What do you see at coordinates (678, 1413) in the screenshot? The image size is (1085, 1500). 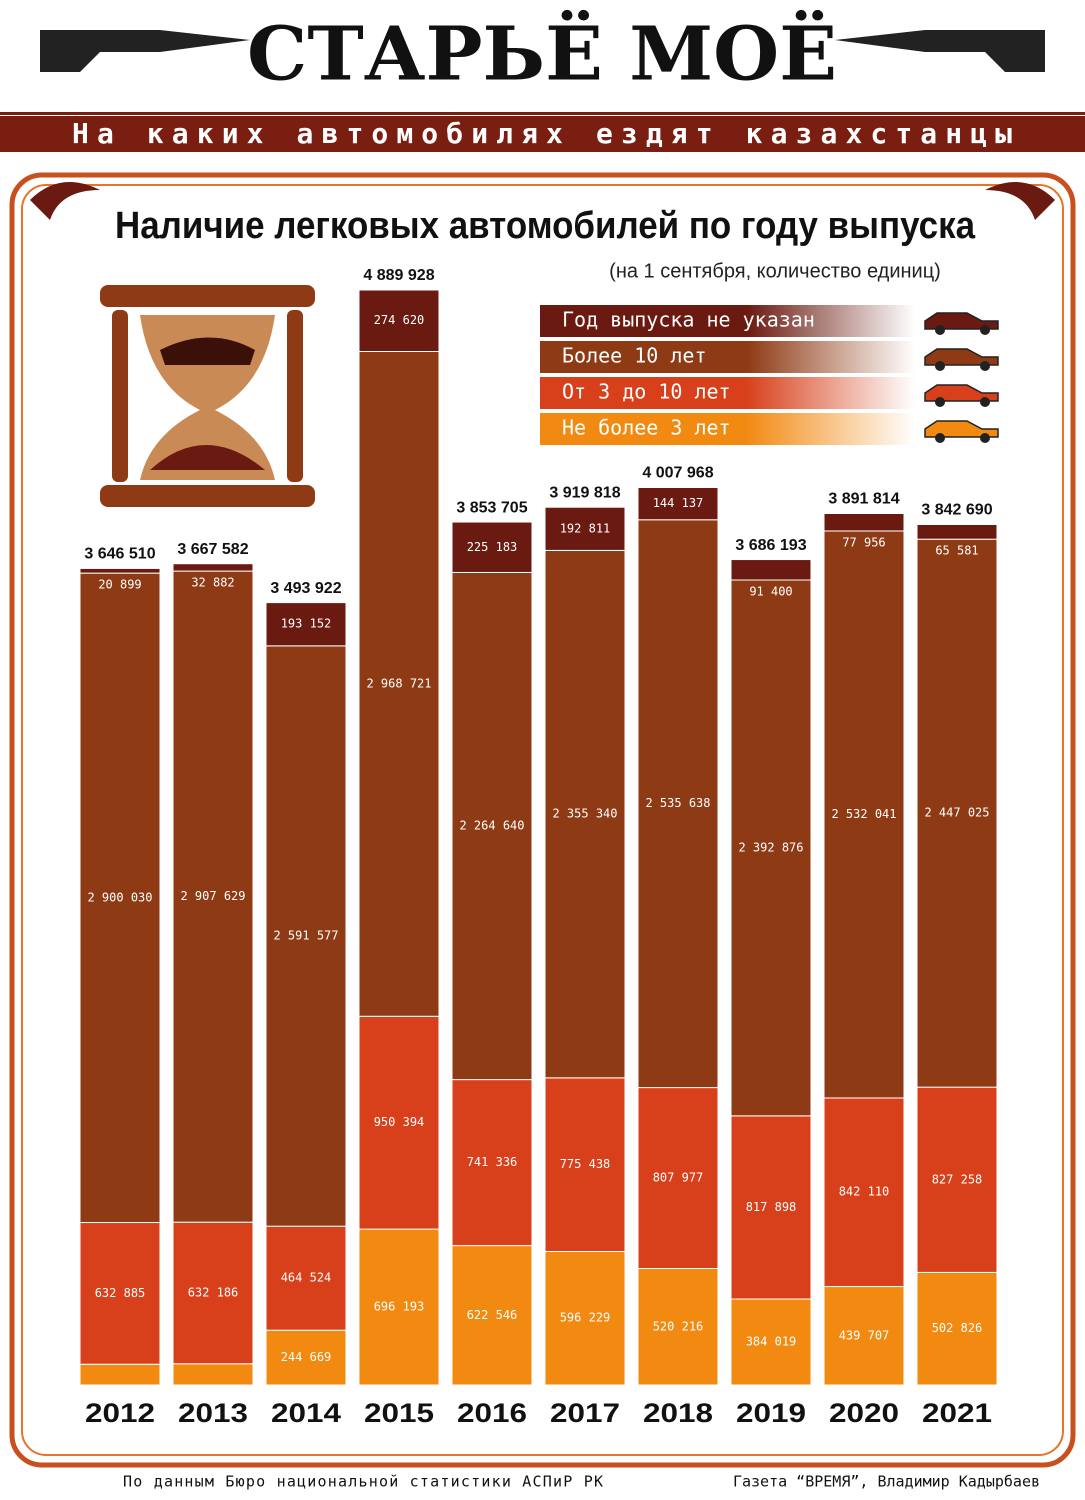 I see `x-tick-label: 2018` at bounding box center [678, 1413].